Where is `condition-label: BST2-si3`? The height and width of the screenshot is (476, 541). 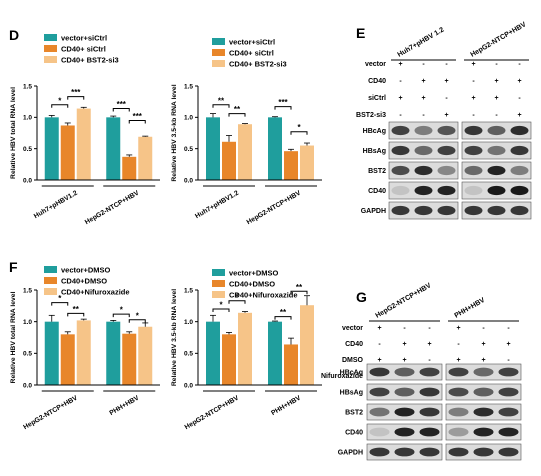
condition-label: BST2-si3 is located at coordinates (371, 115).